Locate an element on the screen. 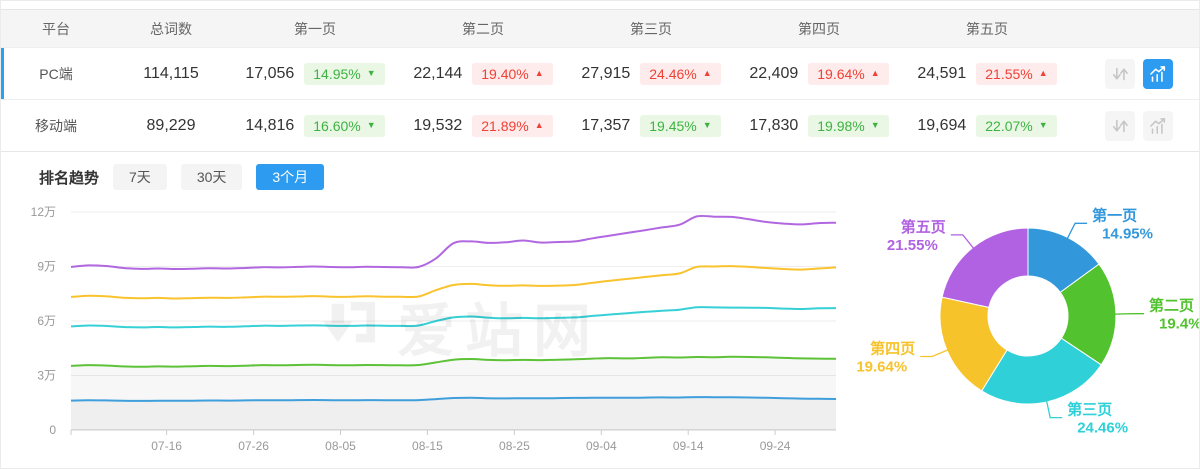 This screenshot has width=1200, height=469. page3-cell: 27,915 24.46% ▲ is located at coordinates (651, 73).